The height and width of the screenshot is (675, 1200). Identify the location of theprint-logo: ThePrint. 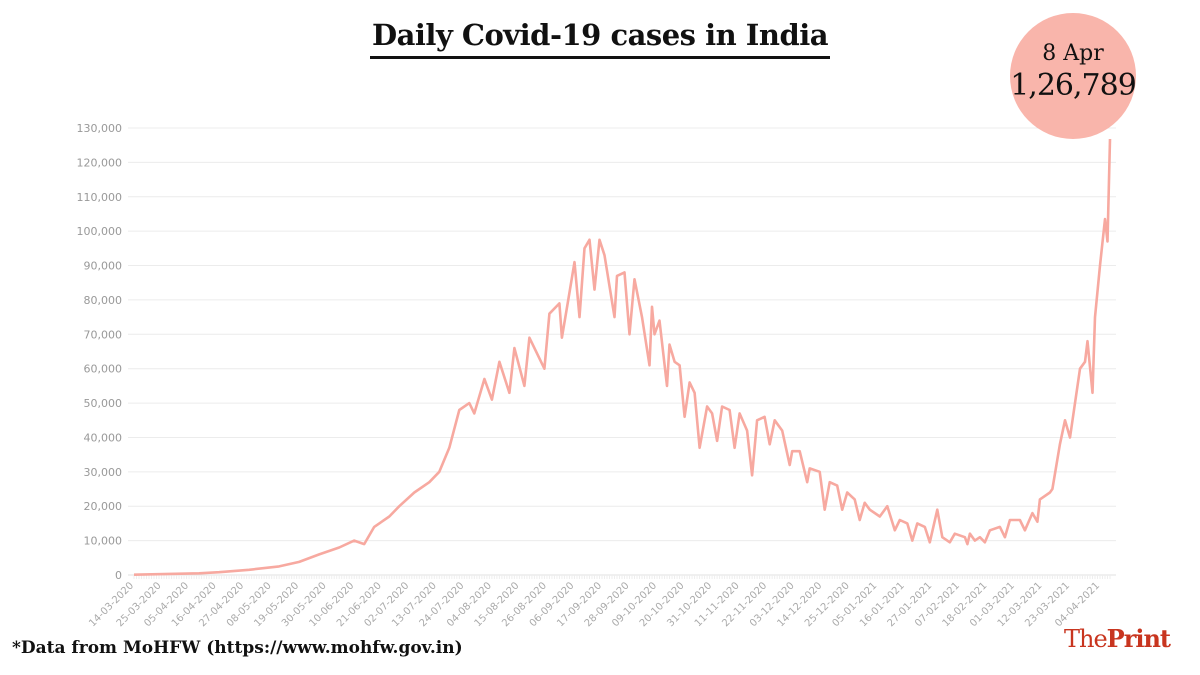
(1117, 638).